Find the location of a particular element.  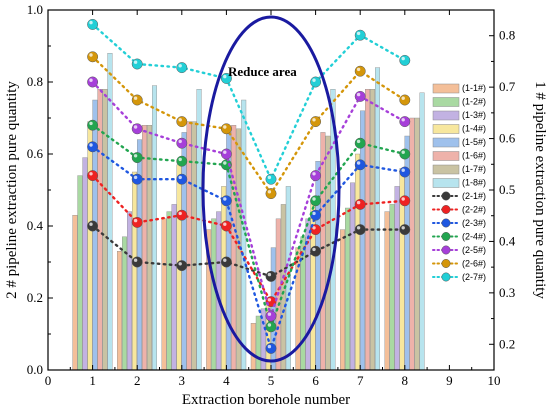

y-right-tick-label: 0.2 is located at coordinates (507, 343).